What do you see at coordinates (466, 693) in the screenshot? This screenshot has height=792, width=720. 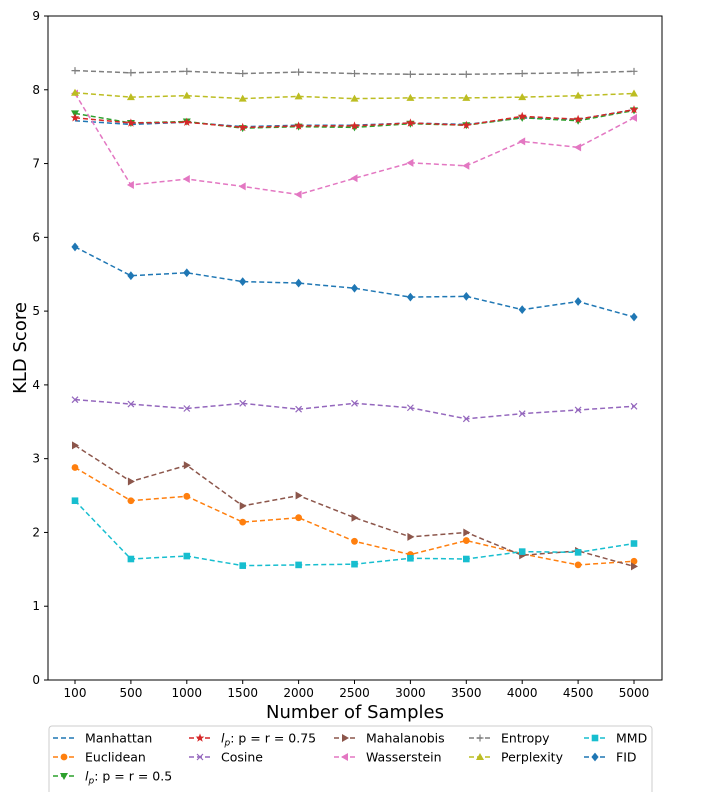 I see `x-tick-label: 3500` at bounding box center [466, 693].